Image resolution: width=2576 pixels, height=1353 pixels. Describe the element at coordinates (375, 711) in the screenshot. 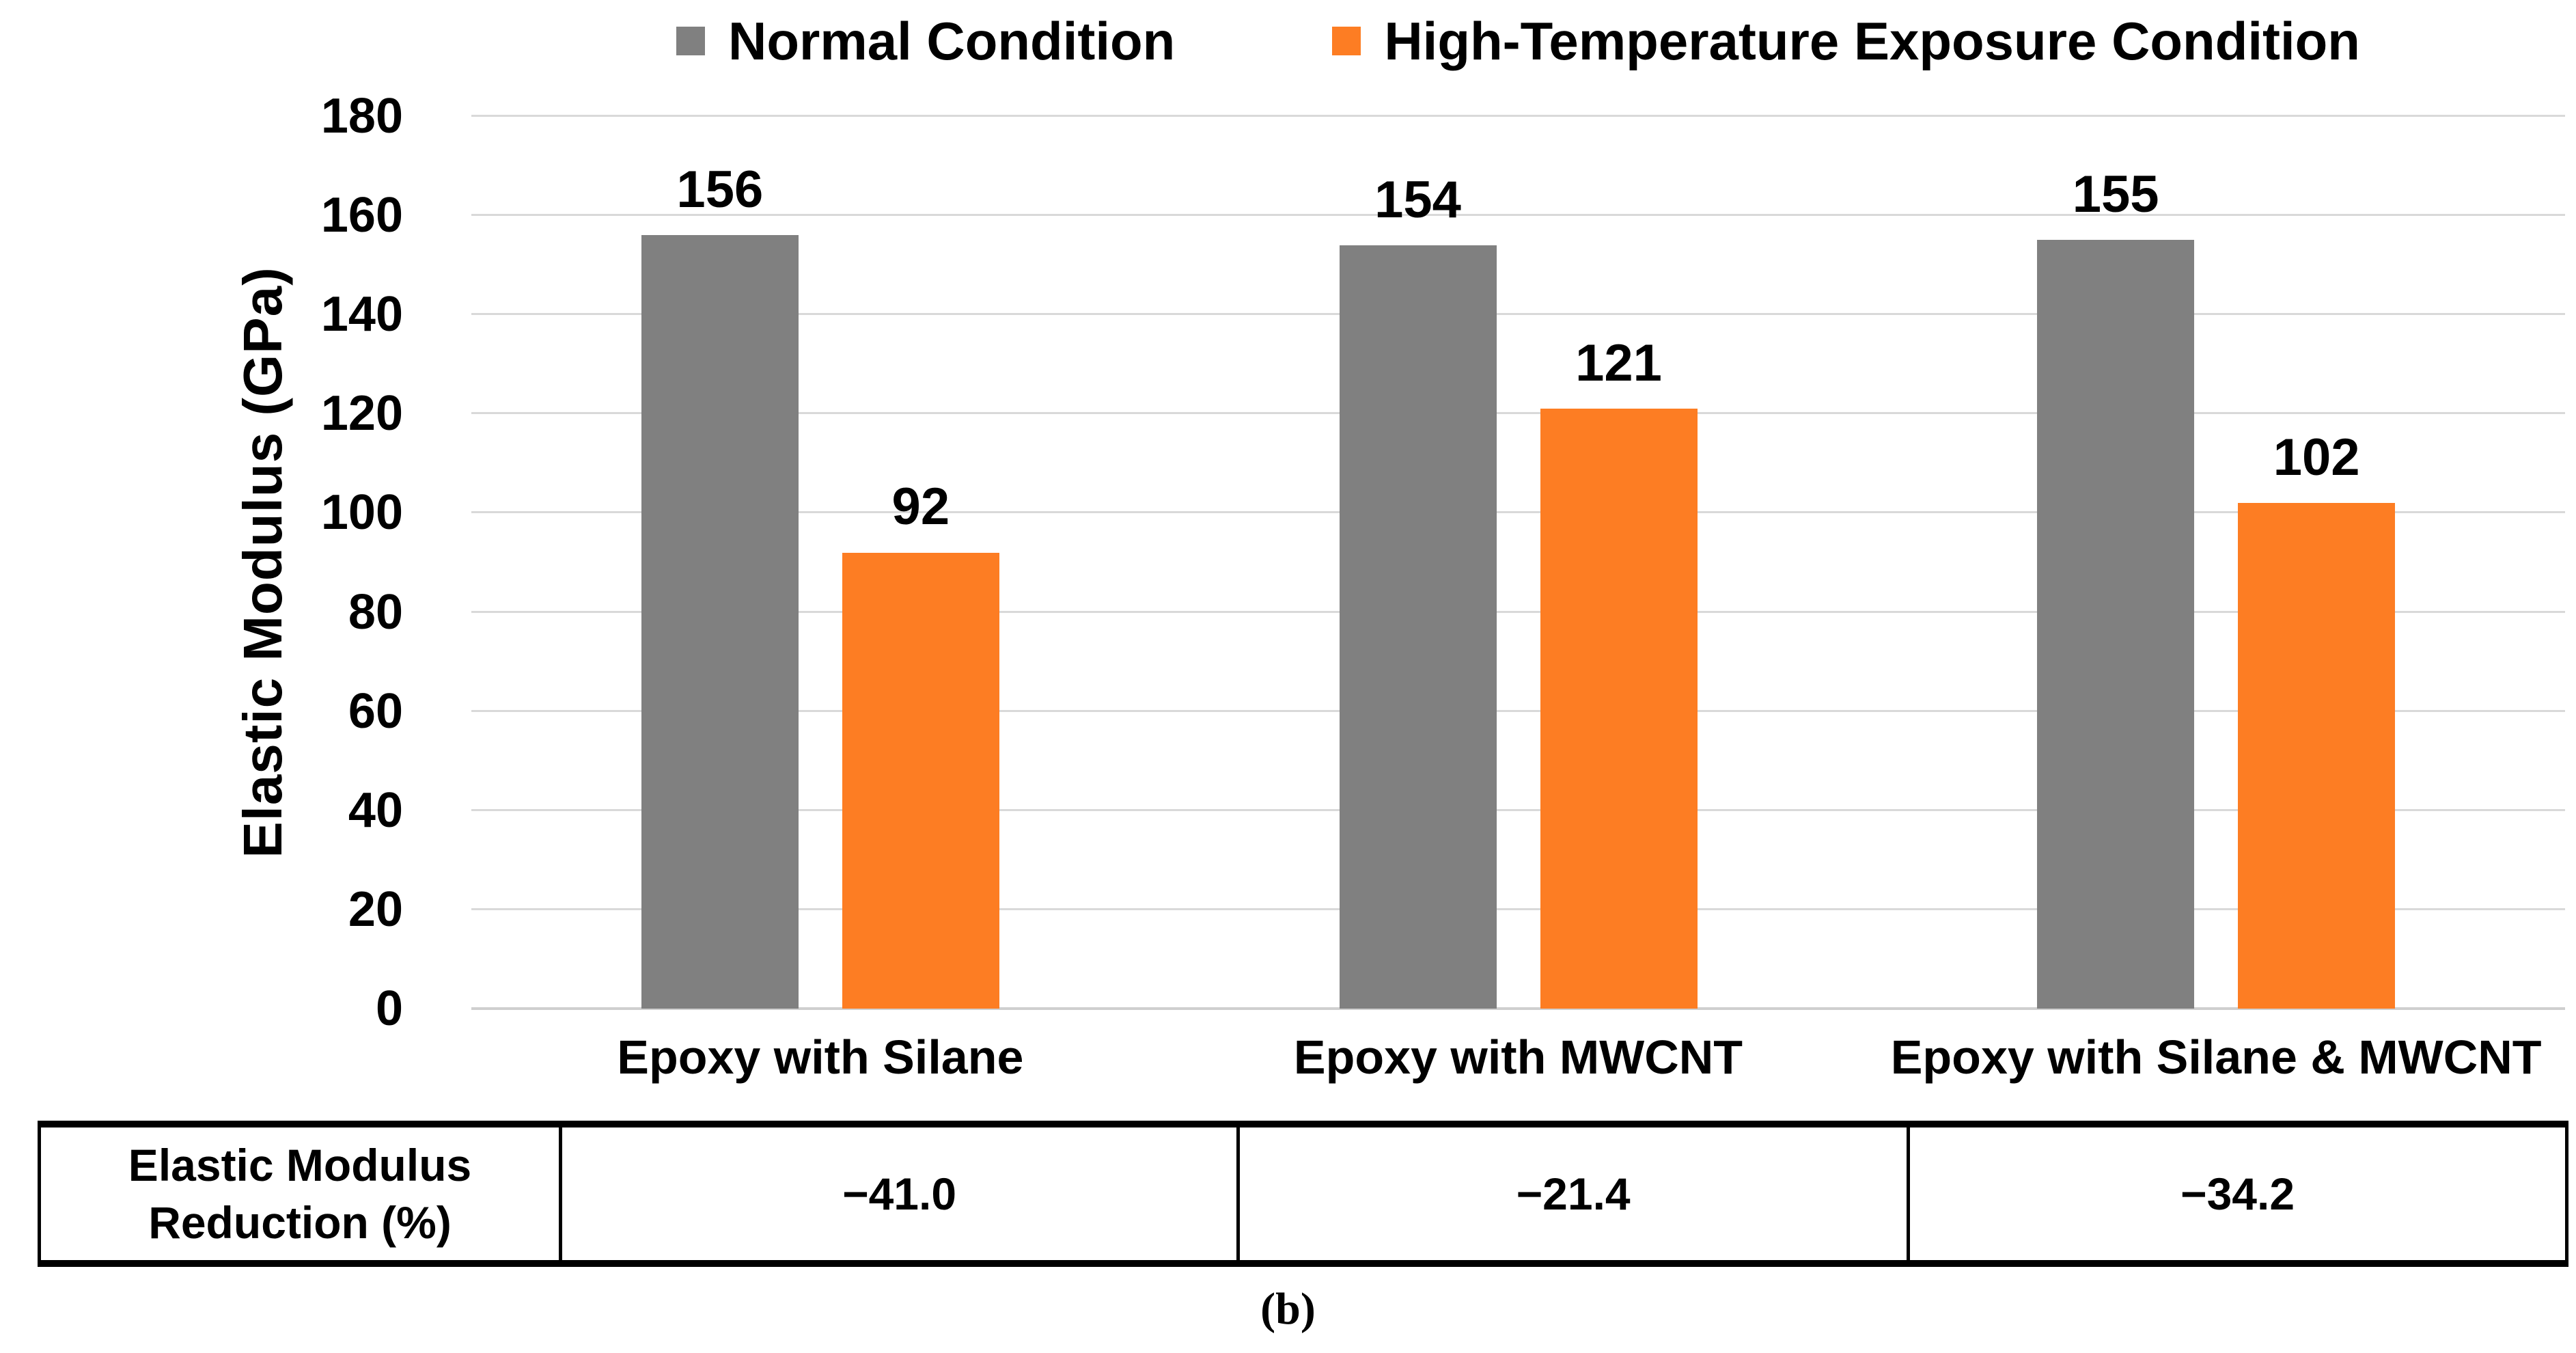

I see `y-tick-label: 60` at that location.